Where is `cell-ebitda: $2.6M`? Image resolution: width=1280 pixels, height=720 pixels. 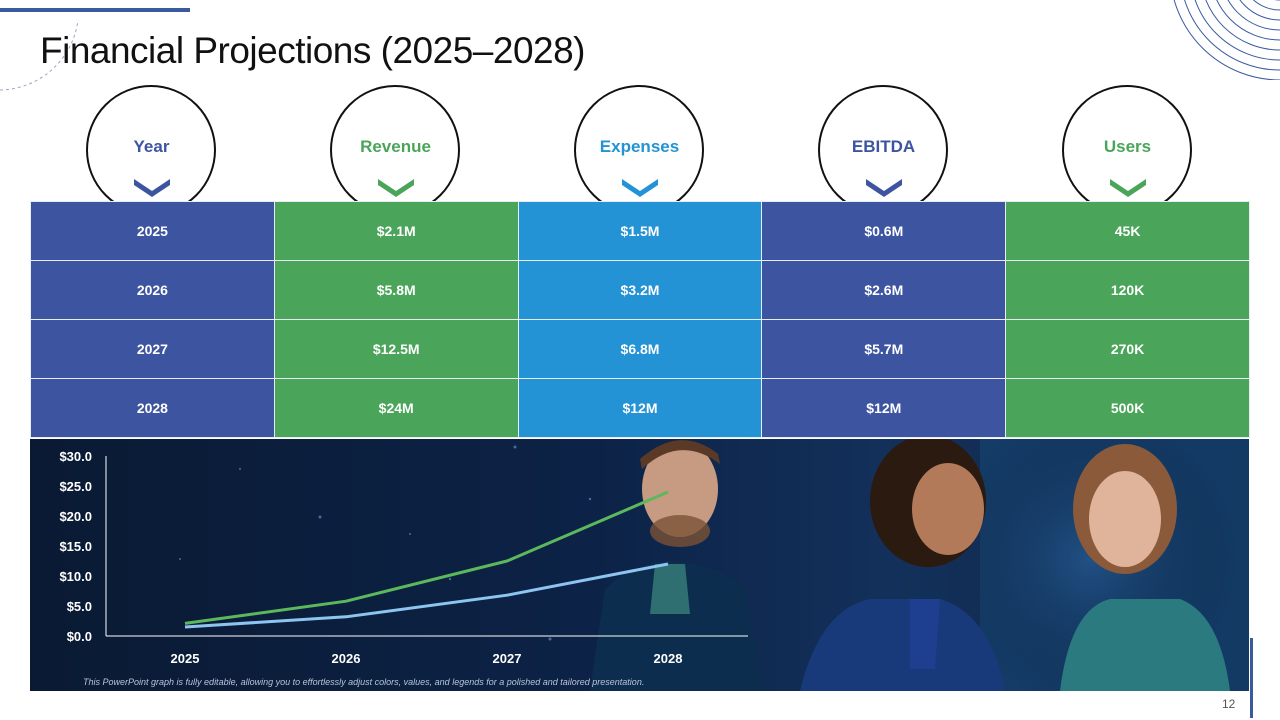 cell-ebitda: $2.6M is located at coordinates (884, 290).